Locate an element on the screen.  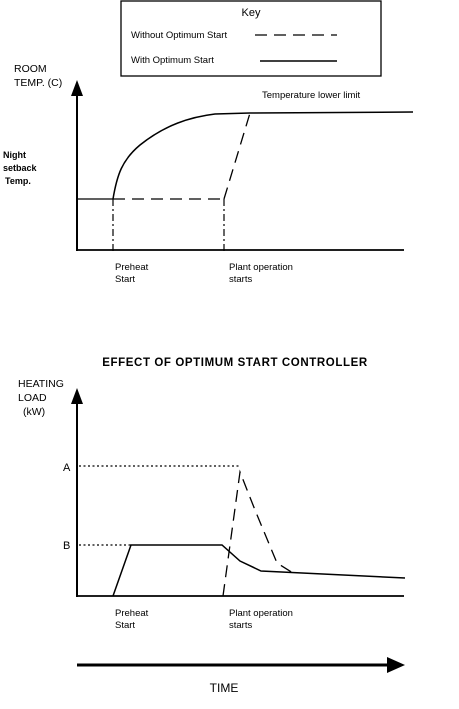
without-optimum-rise-dashed is located at coordinates (237, 156).